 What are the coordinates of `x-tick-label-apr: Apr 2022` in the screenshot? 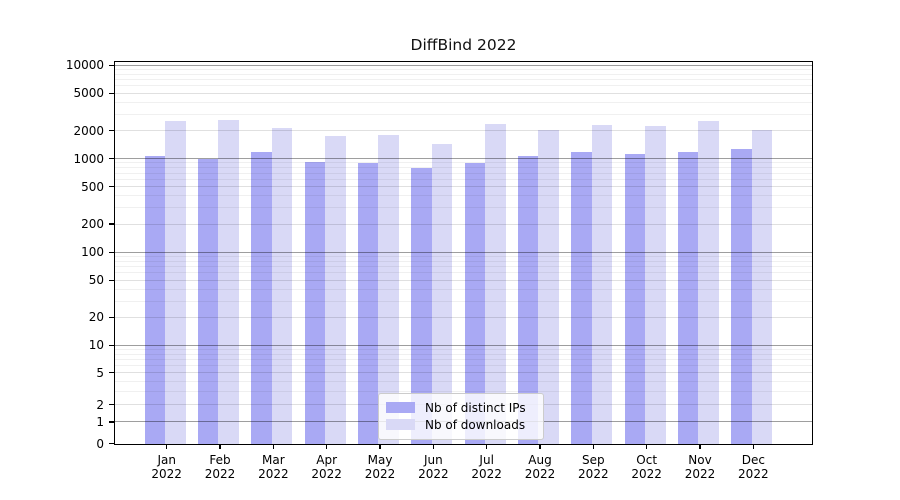 It's located at (326, 467).